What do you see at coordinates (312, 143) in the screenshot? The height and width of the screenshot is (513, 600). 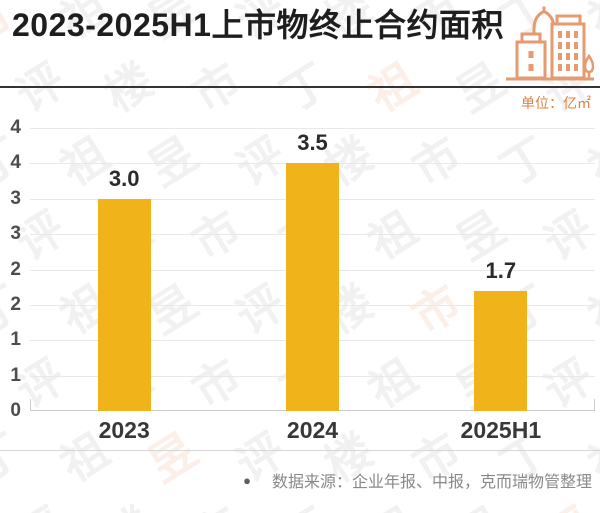 I see `bar-value-label: 3.5` at bounding box center [312, 143].